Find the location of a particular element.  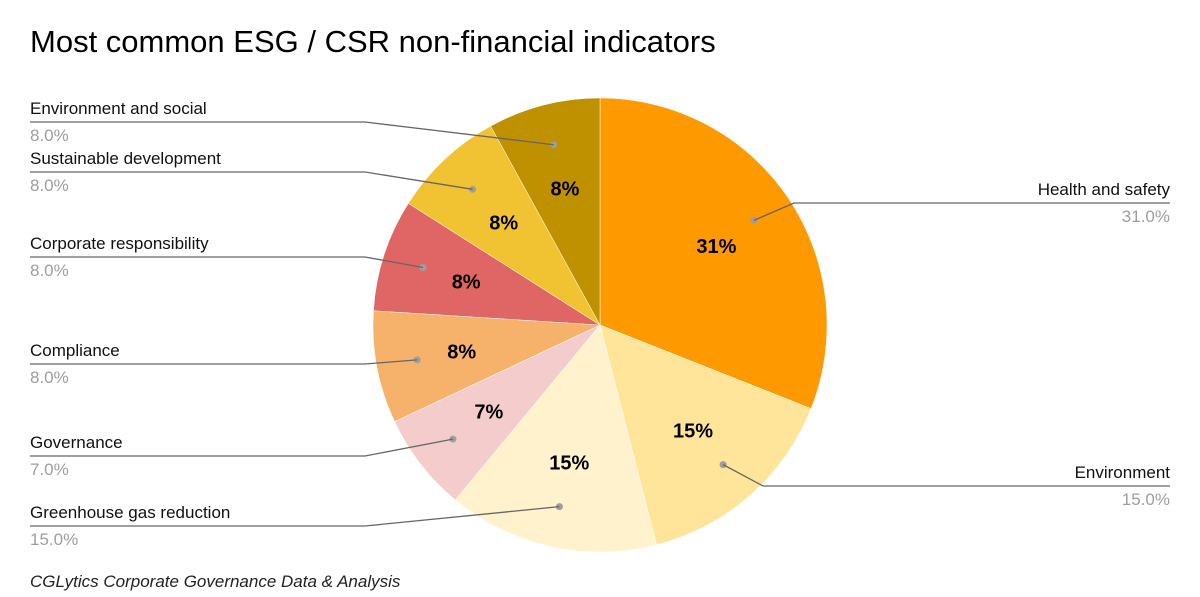

callout-value-environment: 15.0% is located at coordinates (1146, 499).